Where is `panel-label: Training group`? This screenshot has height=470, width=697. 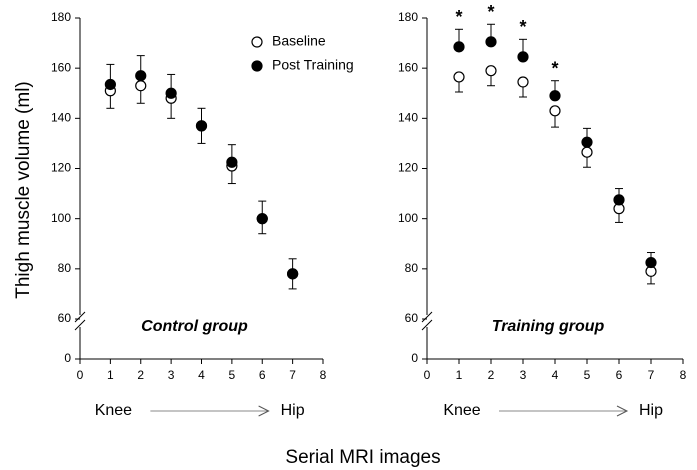 panel-label: Training group is located at coordinates (548, 326).